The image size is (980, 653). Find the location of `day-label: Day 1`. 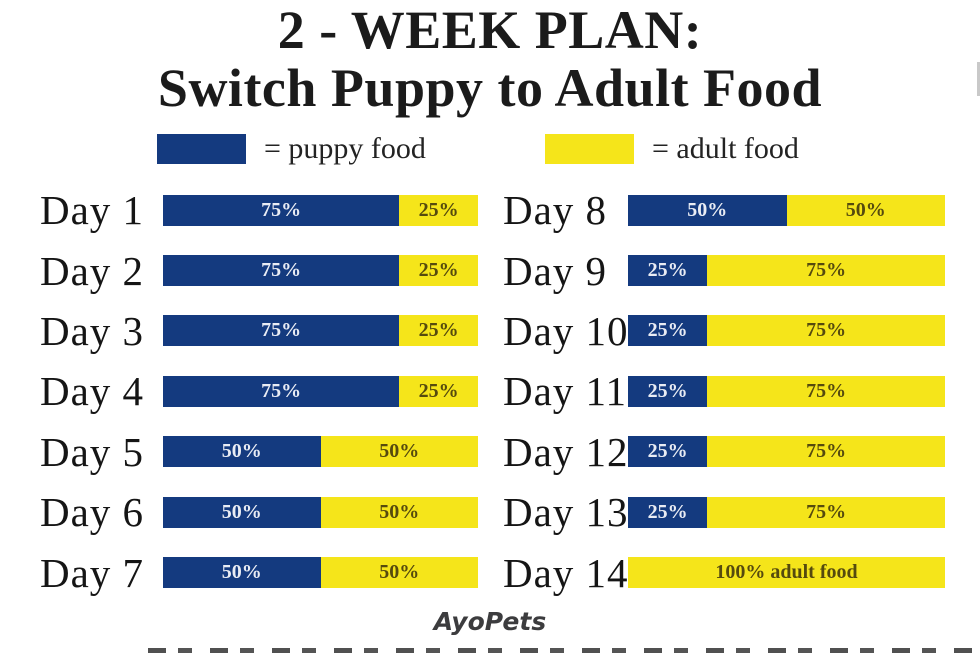

day-label: Day 1 is located at coordinates (92, 210).